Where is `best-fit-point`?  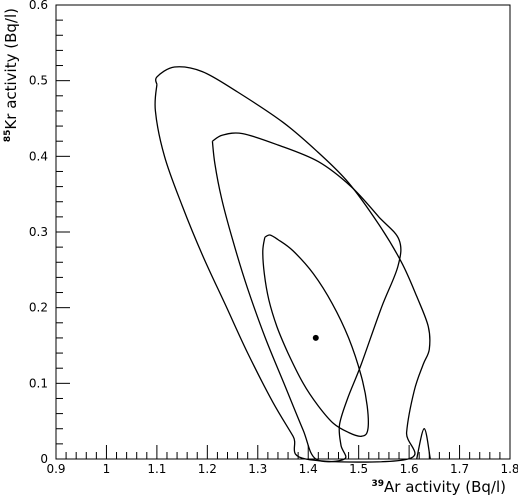 best-fit-point is located at coordinates (315, 337).